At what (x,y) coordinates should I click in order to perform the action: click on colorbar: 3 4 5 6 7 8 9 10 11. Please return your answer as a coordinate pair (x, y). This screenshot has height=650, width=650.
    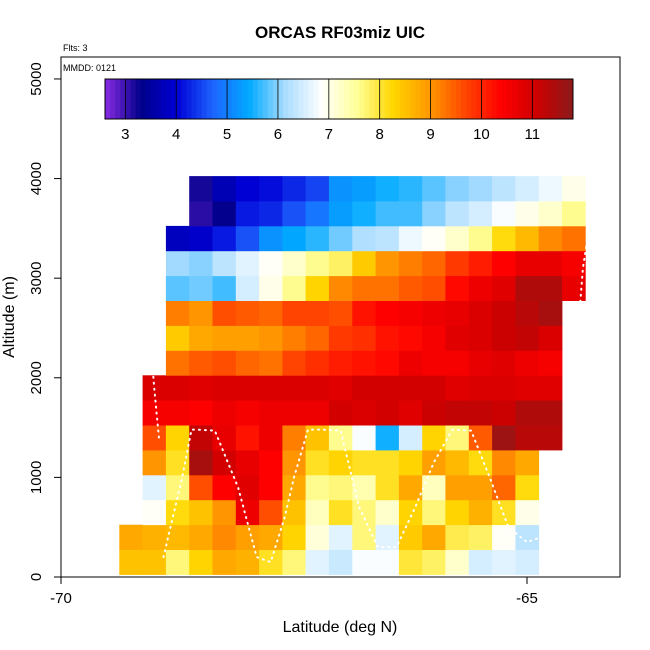
    Looking at the image, I should click on (339, 110).